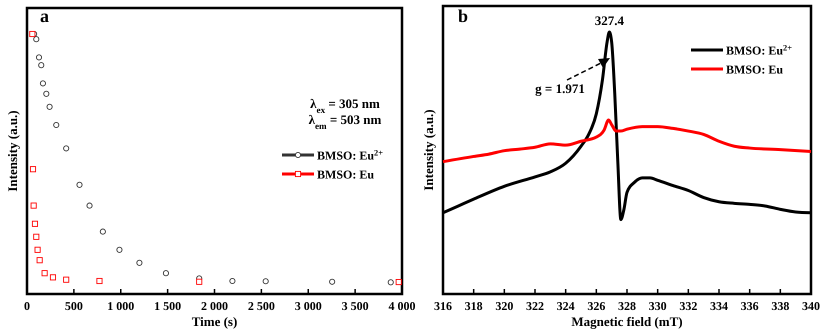 Image resolution: width=831 pixels, height=336 pixels. Describe the element at coordinates (463, 16) in the screenshot. I see `text: b` at that location.